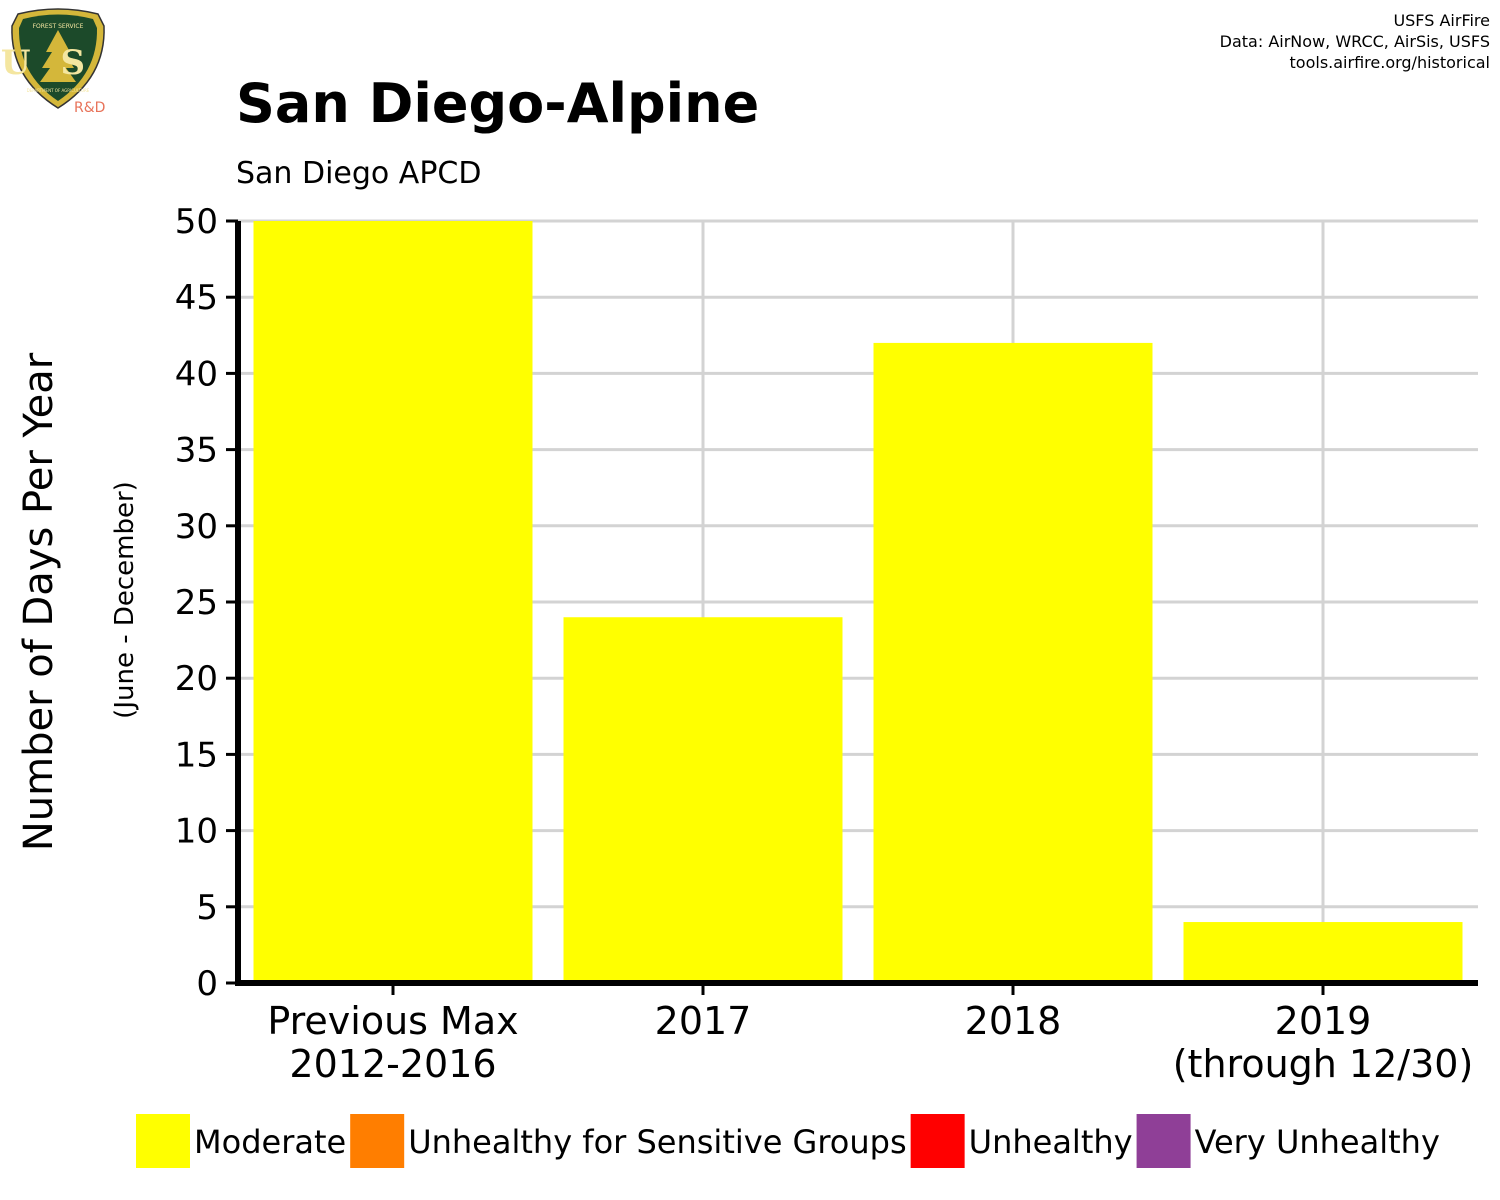  What do you see at coordinates (359, 173) in the screenshot?
I see `chart-subtitle: San Diego APCD` at bounding box center [359, 173].